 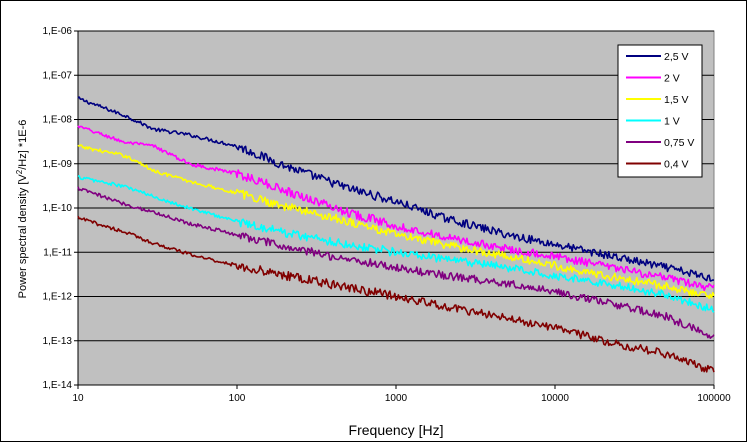 I want to click on legend: 2,5 V 2 V 1,5 V 1 V 0,75 V 0,4 V, so click(x=660, y=111).